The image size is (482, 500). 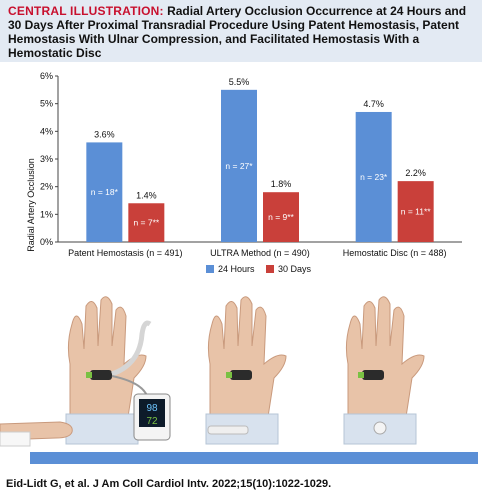 What do you see at coordinates (281, 184) in the screenshot?
I see `data-label: 1.8%` at bounding box center [281, 184].